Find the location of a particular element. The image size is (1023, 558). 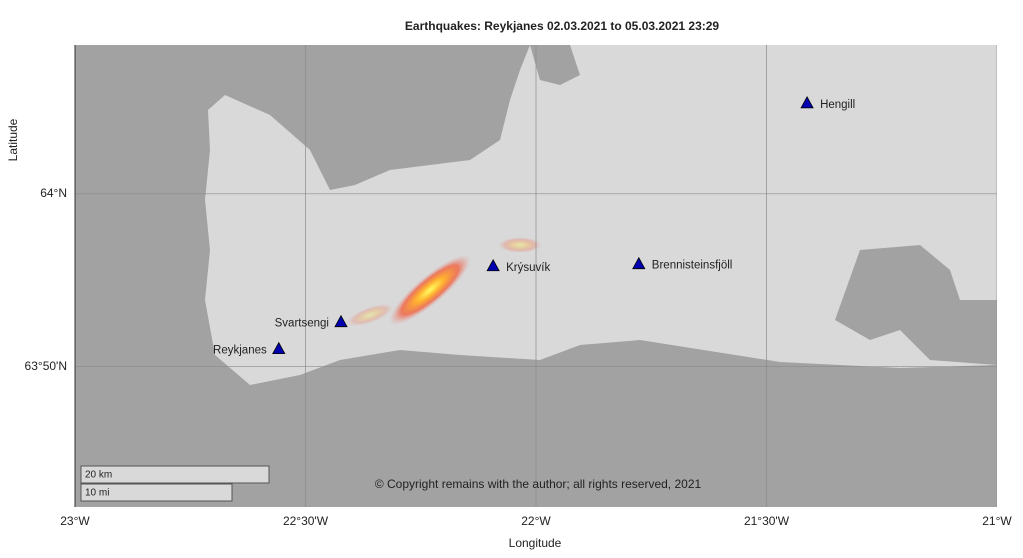

x-axis-label: Longitude is located at coordinates (535, 543).